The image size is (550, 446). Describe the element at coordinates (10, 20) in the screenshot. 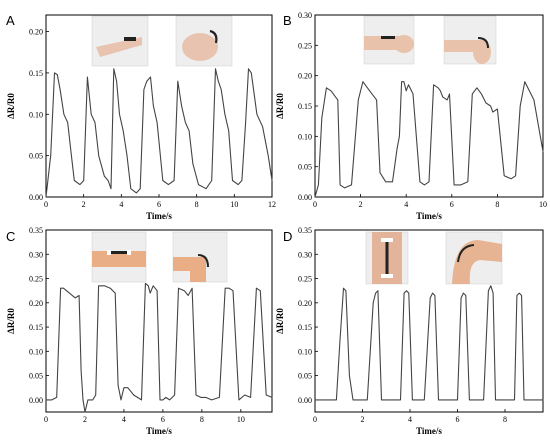

I see `panel-letter: A` at that location.